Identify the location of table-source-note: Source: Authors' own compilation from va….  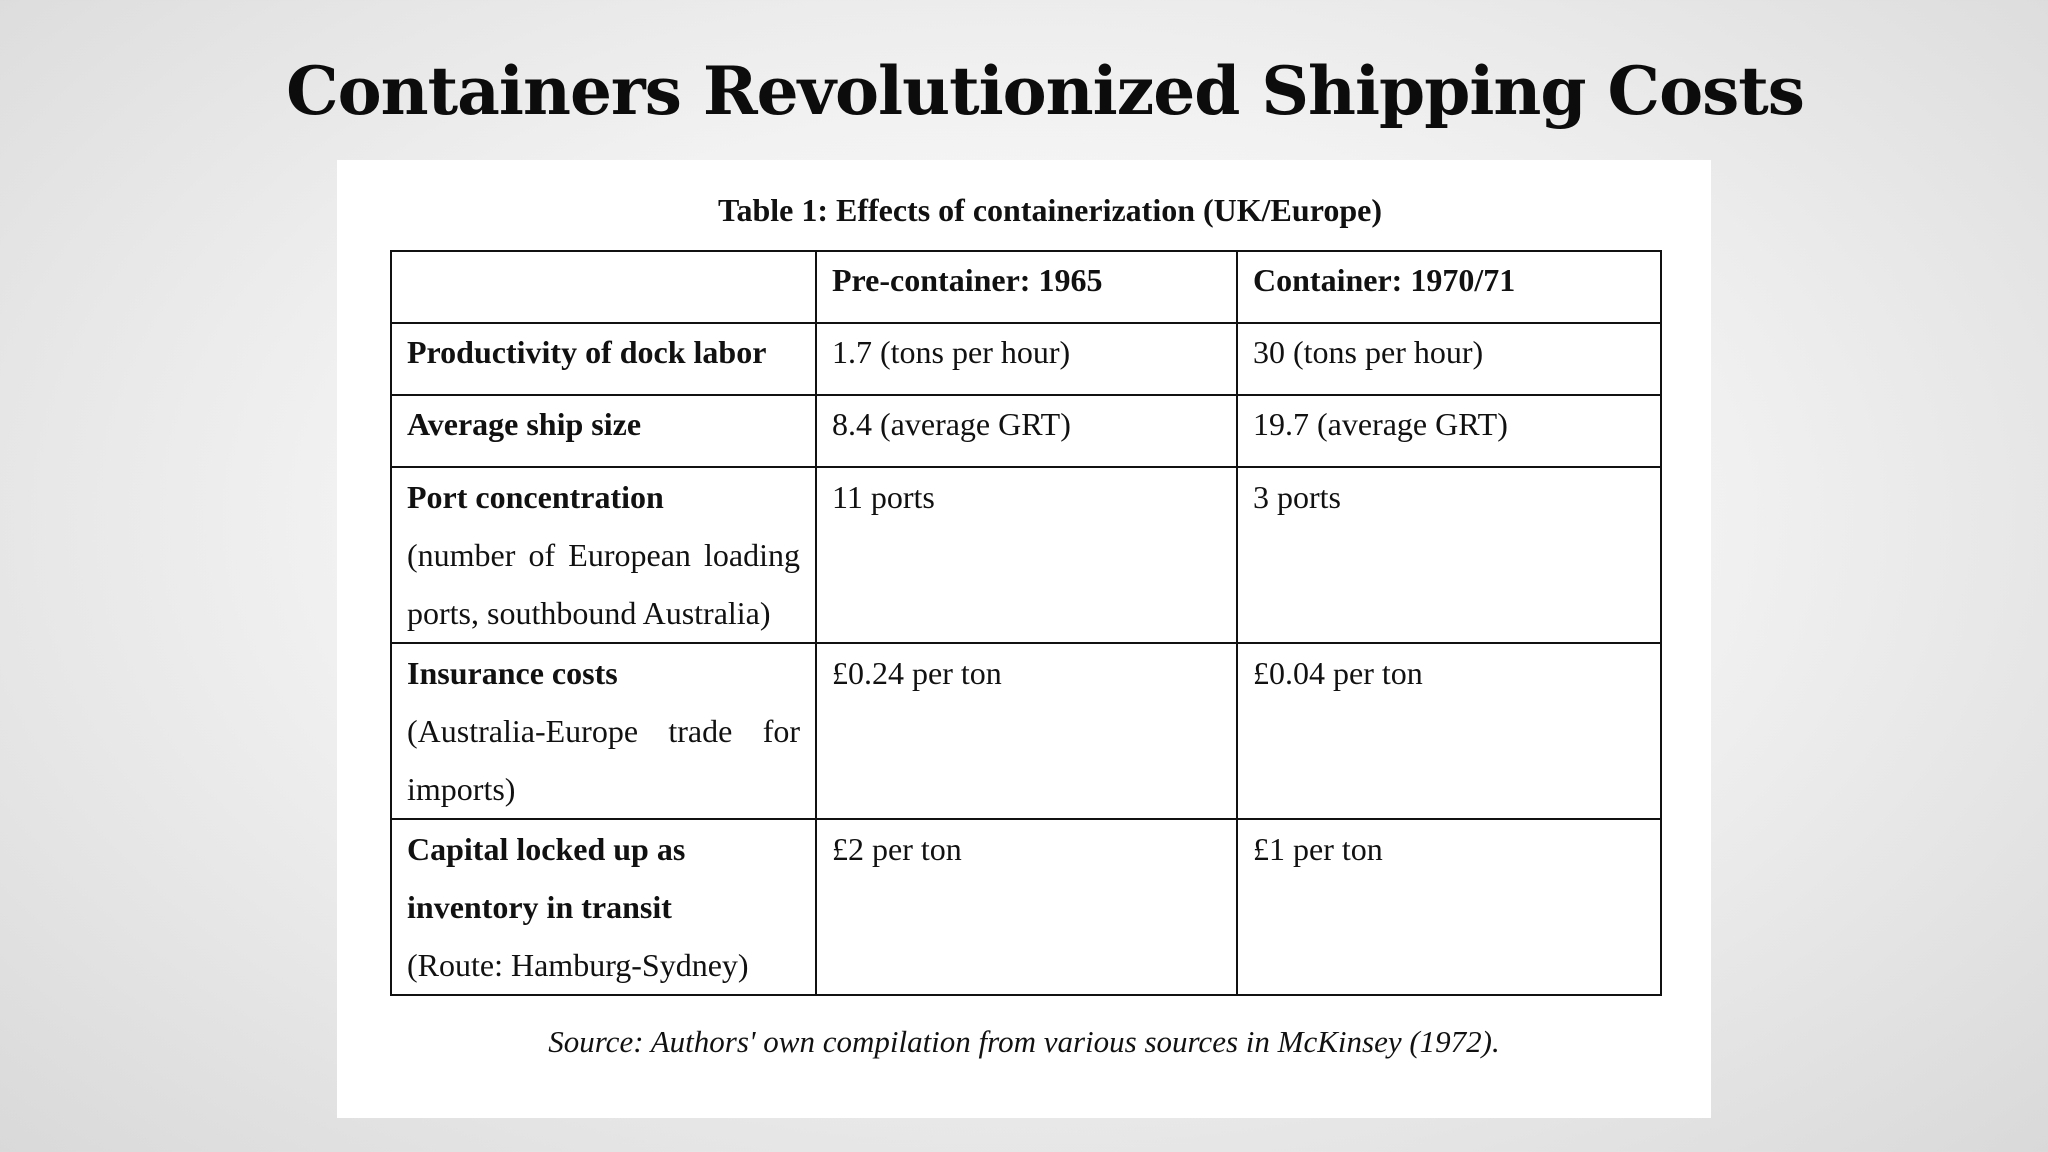
(1024, 1041).